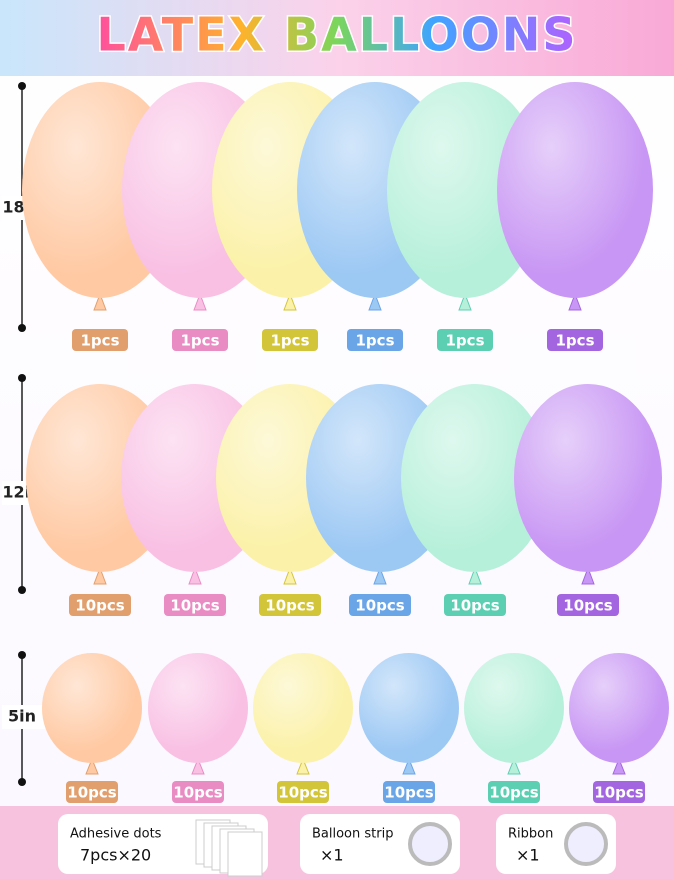 Image resolution: width=674 pixels, height=879 pixels. I want to click on accessory-name: Ribbon, so click(530, 834).